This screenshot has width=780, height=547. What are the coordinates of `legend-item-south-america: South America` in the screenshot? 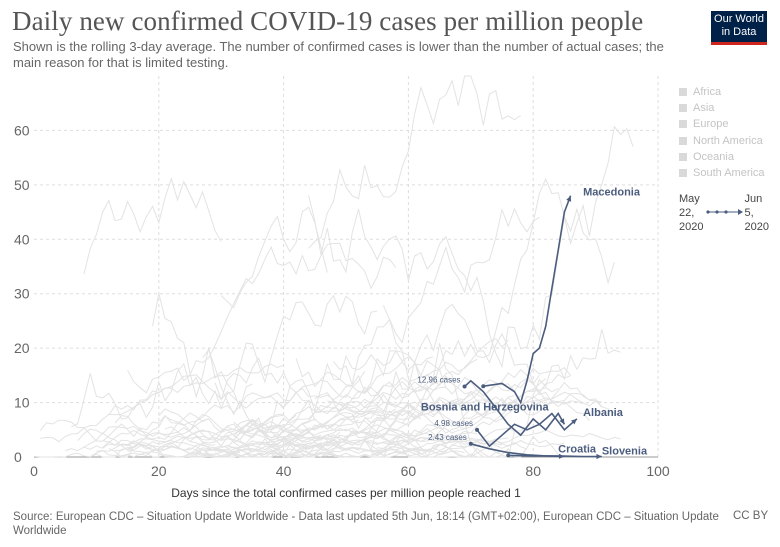 It's located at (722, 173).